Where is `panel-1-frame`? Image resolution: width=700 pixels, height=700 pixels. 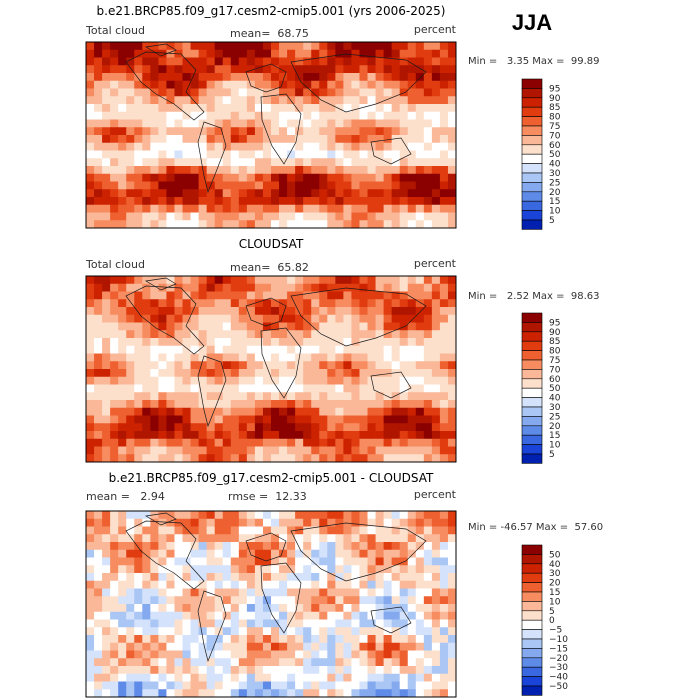 panel-1-frame is located at coordinates (271, 135).